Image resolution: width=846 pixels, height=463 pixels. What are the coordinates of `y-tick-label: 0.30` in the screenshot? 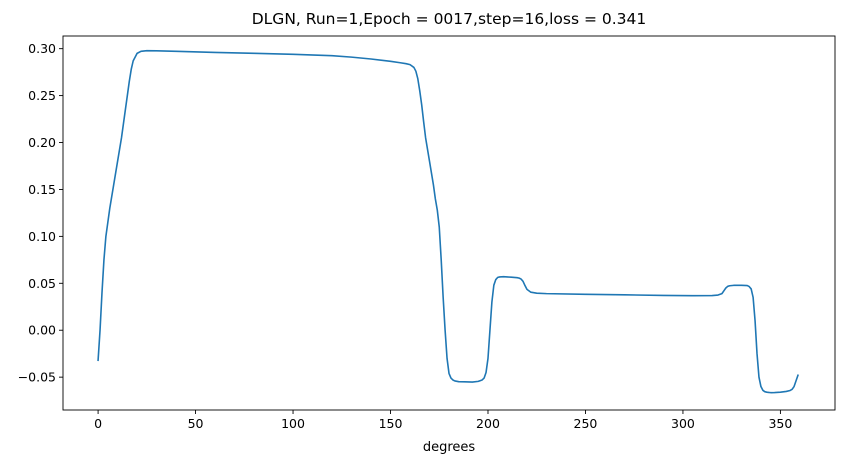 It's located at (42, 48).